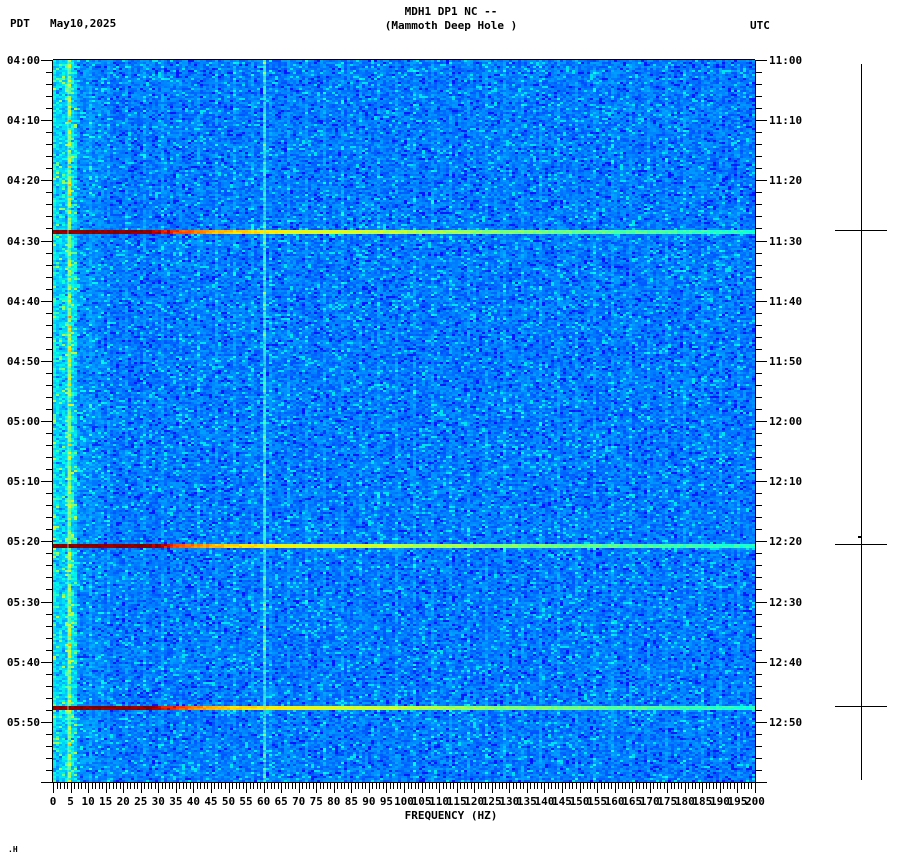 The height and width of the screenshot is (864, 902). What do you see at coordinates (761, 602) in the screenshot?
I see `y-tick-major-right` at bounding box center [761, 602].